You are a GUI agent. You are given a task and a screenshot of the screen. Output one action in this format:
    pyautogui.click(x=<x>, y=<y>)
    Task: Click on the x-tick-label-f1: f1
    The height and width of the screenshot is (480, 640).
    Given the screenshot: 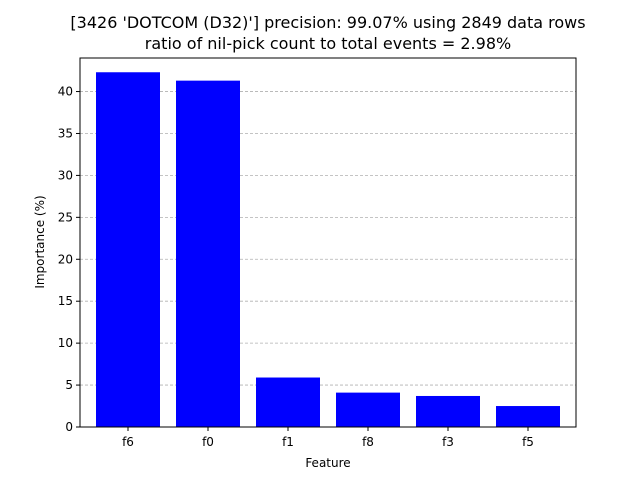 What is the action you would take?
    pyautogui.click(x=288, y=442)
    